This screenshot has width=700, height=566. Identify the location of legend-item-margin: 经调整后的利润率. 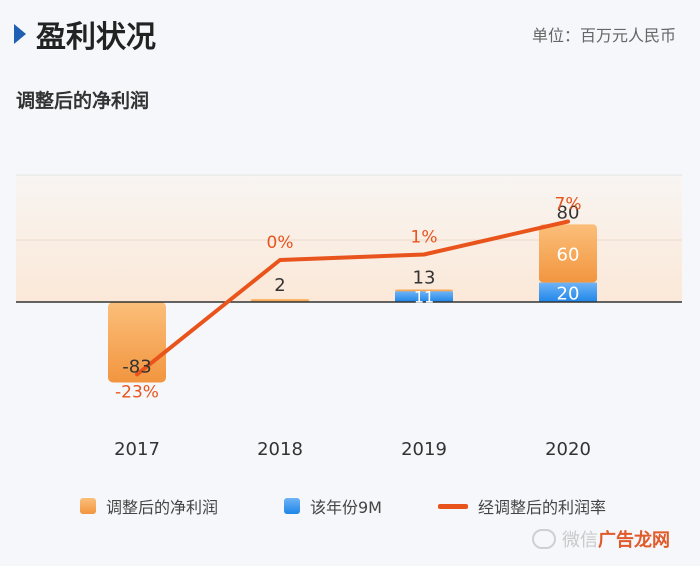
(522, 506).